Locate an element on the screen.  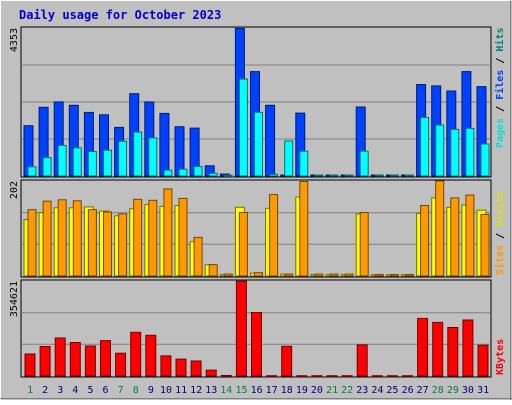
legend-sites-label: Visits is located at coordinates (500, 209).